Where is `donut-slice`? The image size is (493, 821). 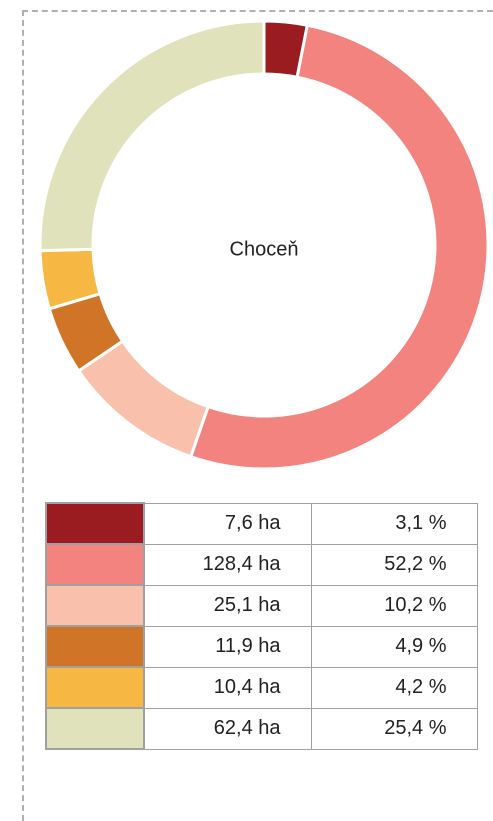
donut-slice is located at coordinates (152, 136).